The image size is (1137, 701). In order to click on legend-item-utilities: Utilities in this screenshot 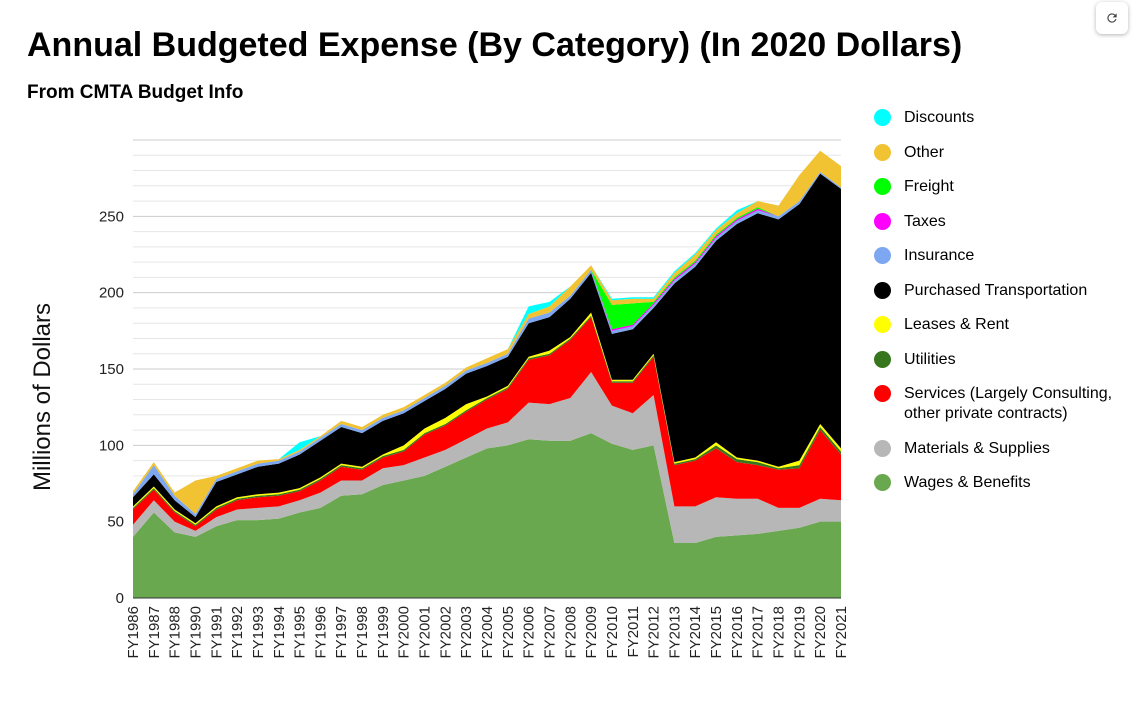, I will do `click(1003, 360)`.